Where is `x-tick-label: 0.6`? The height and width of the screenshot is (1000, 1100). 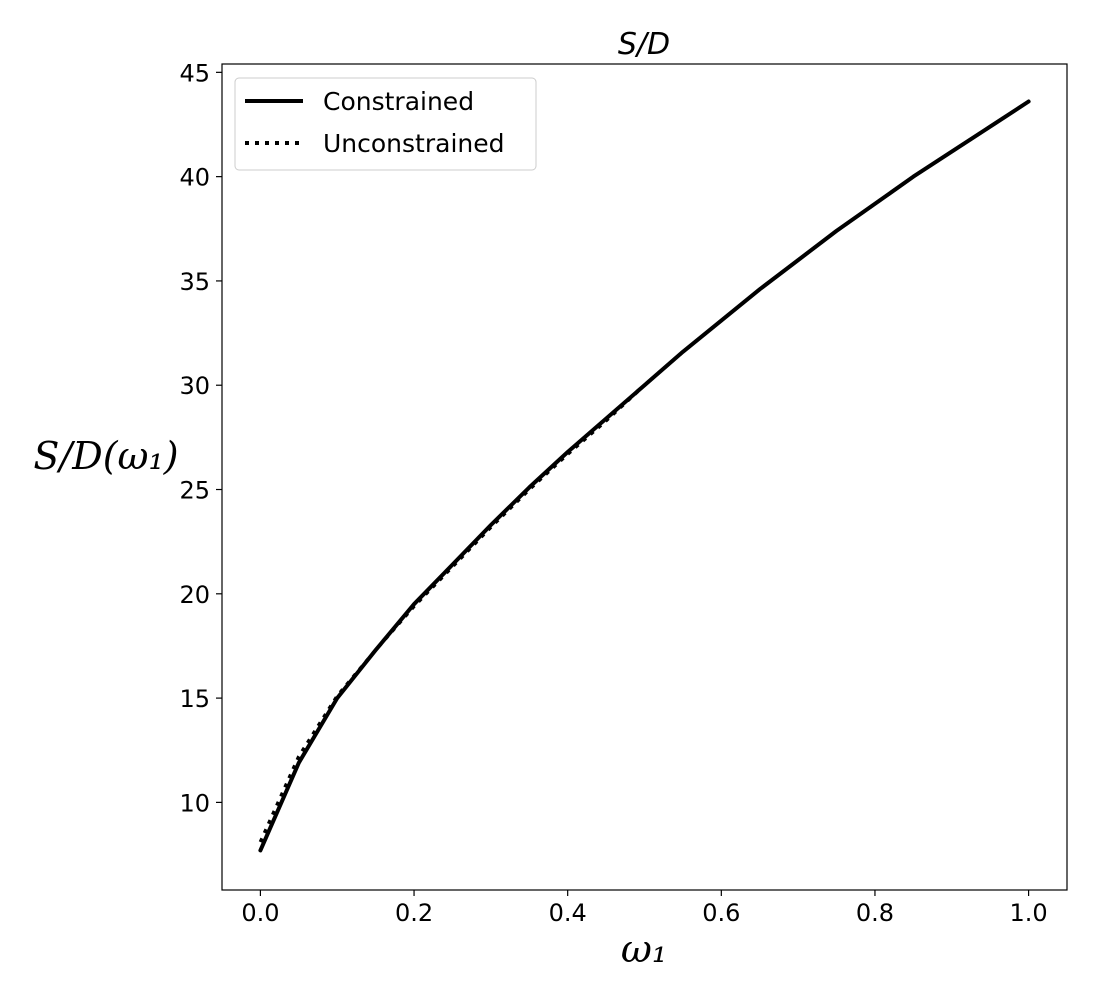
x-tick-label: 0.6 is located at coordinates (721, 913).